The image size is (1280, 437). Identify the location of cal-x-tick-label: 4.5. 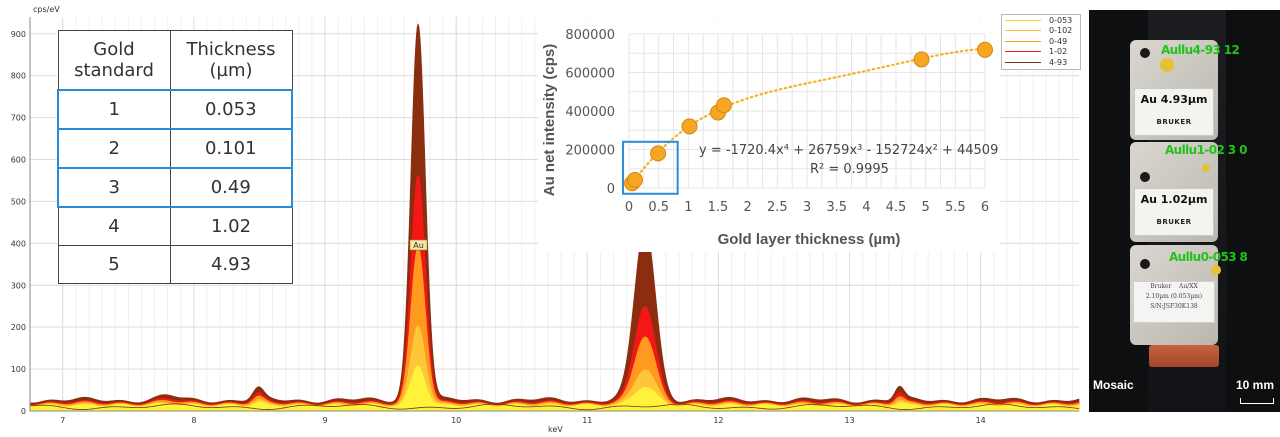
(896, 207).